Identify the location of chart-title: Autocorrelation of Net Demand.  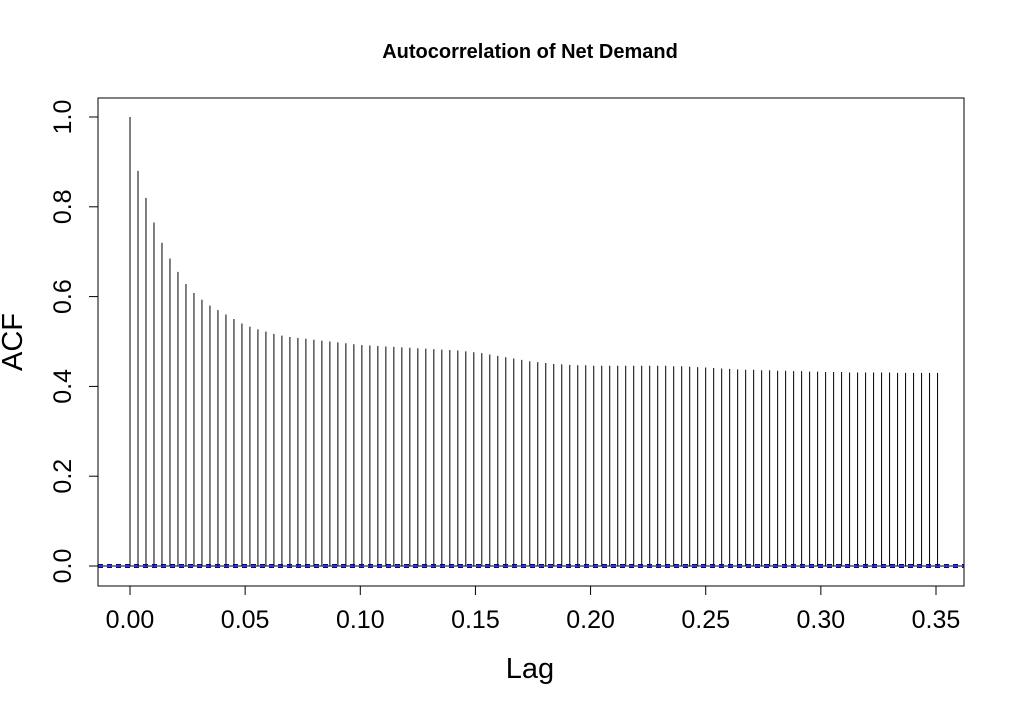
(530, 52).